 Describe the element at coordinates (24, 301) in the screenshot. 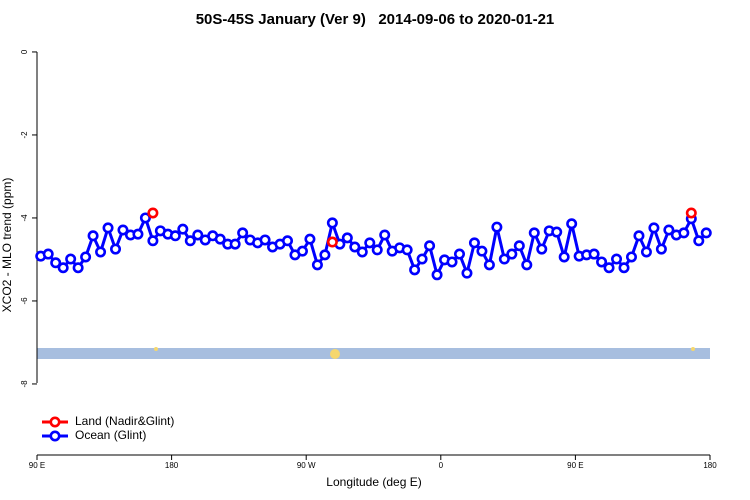

I see `y-tick-label: -6` at that location.